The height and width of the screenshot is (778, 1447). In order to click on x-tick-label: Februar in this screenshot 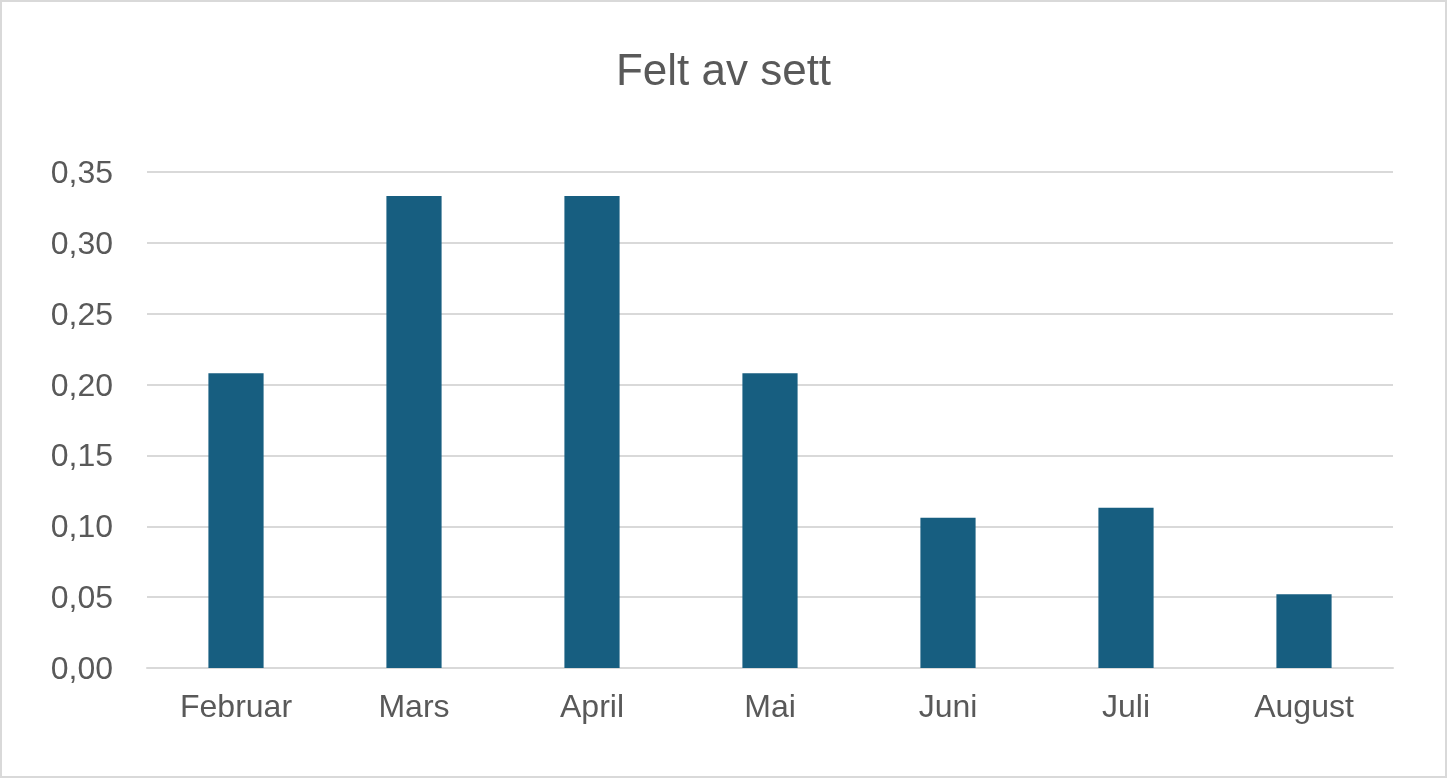, I will do `click(236, 706)`.